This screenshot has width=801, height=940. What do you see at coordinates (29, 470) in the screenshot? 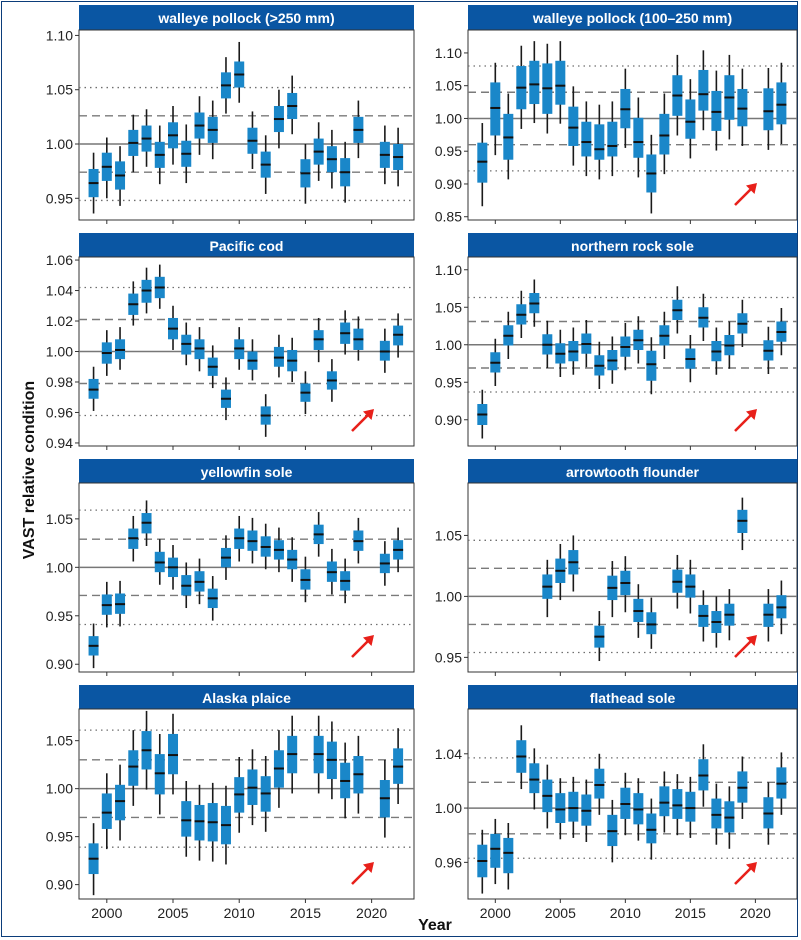
I see `y-axis-title: VAST relative condition` at bounding box center [29, 470].